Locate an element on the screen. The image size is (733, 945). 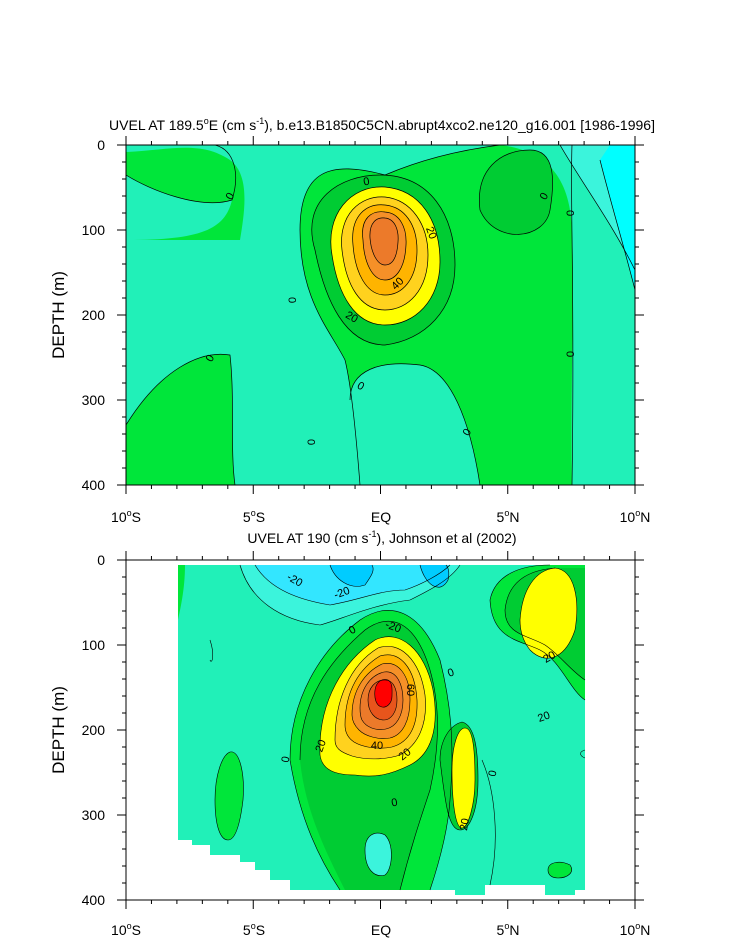
panel-a-x-tick-labels: 10oS 5oS EQ 5oN 10oN is located at coordinates (380, 516).